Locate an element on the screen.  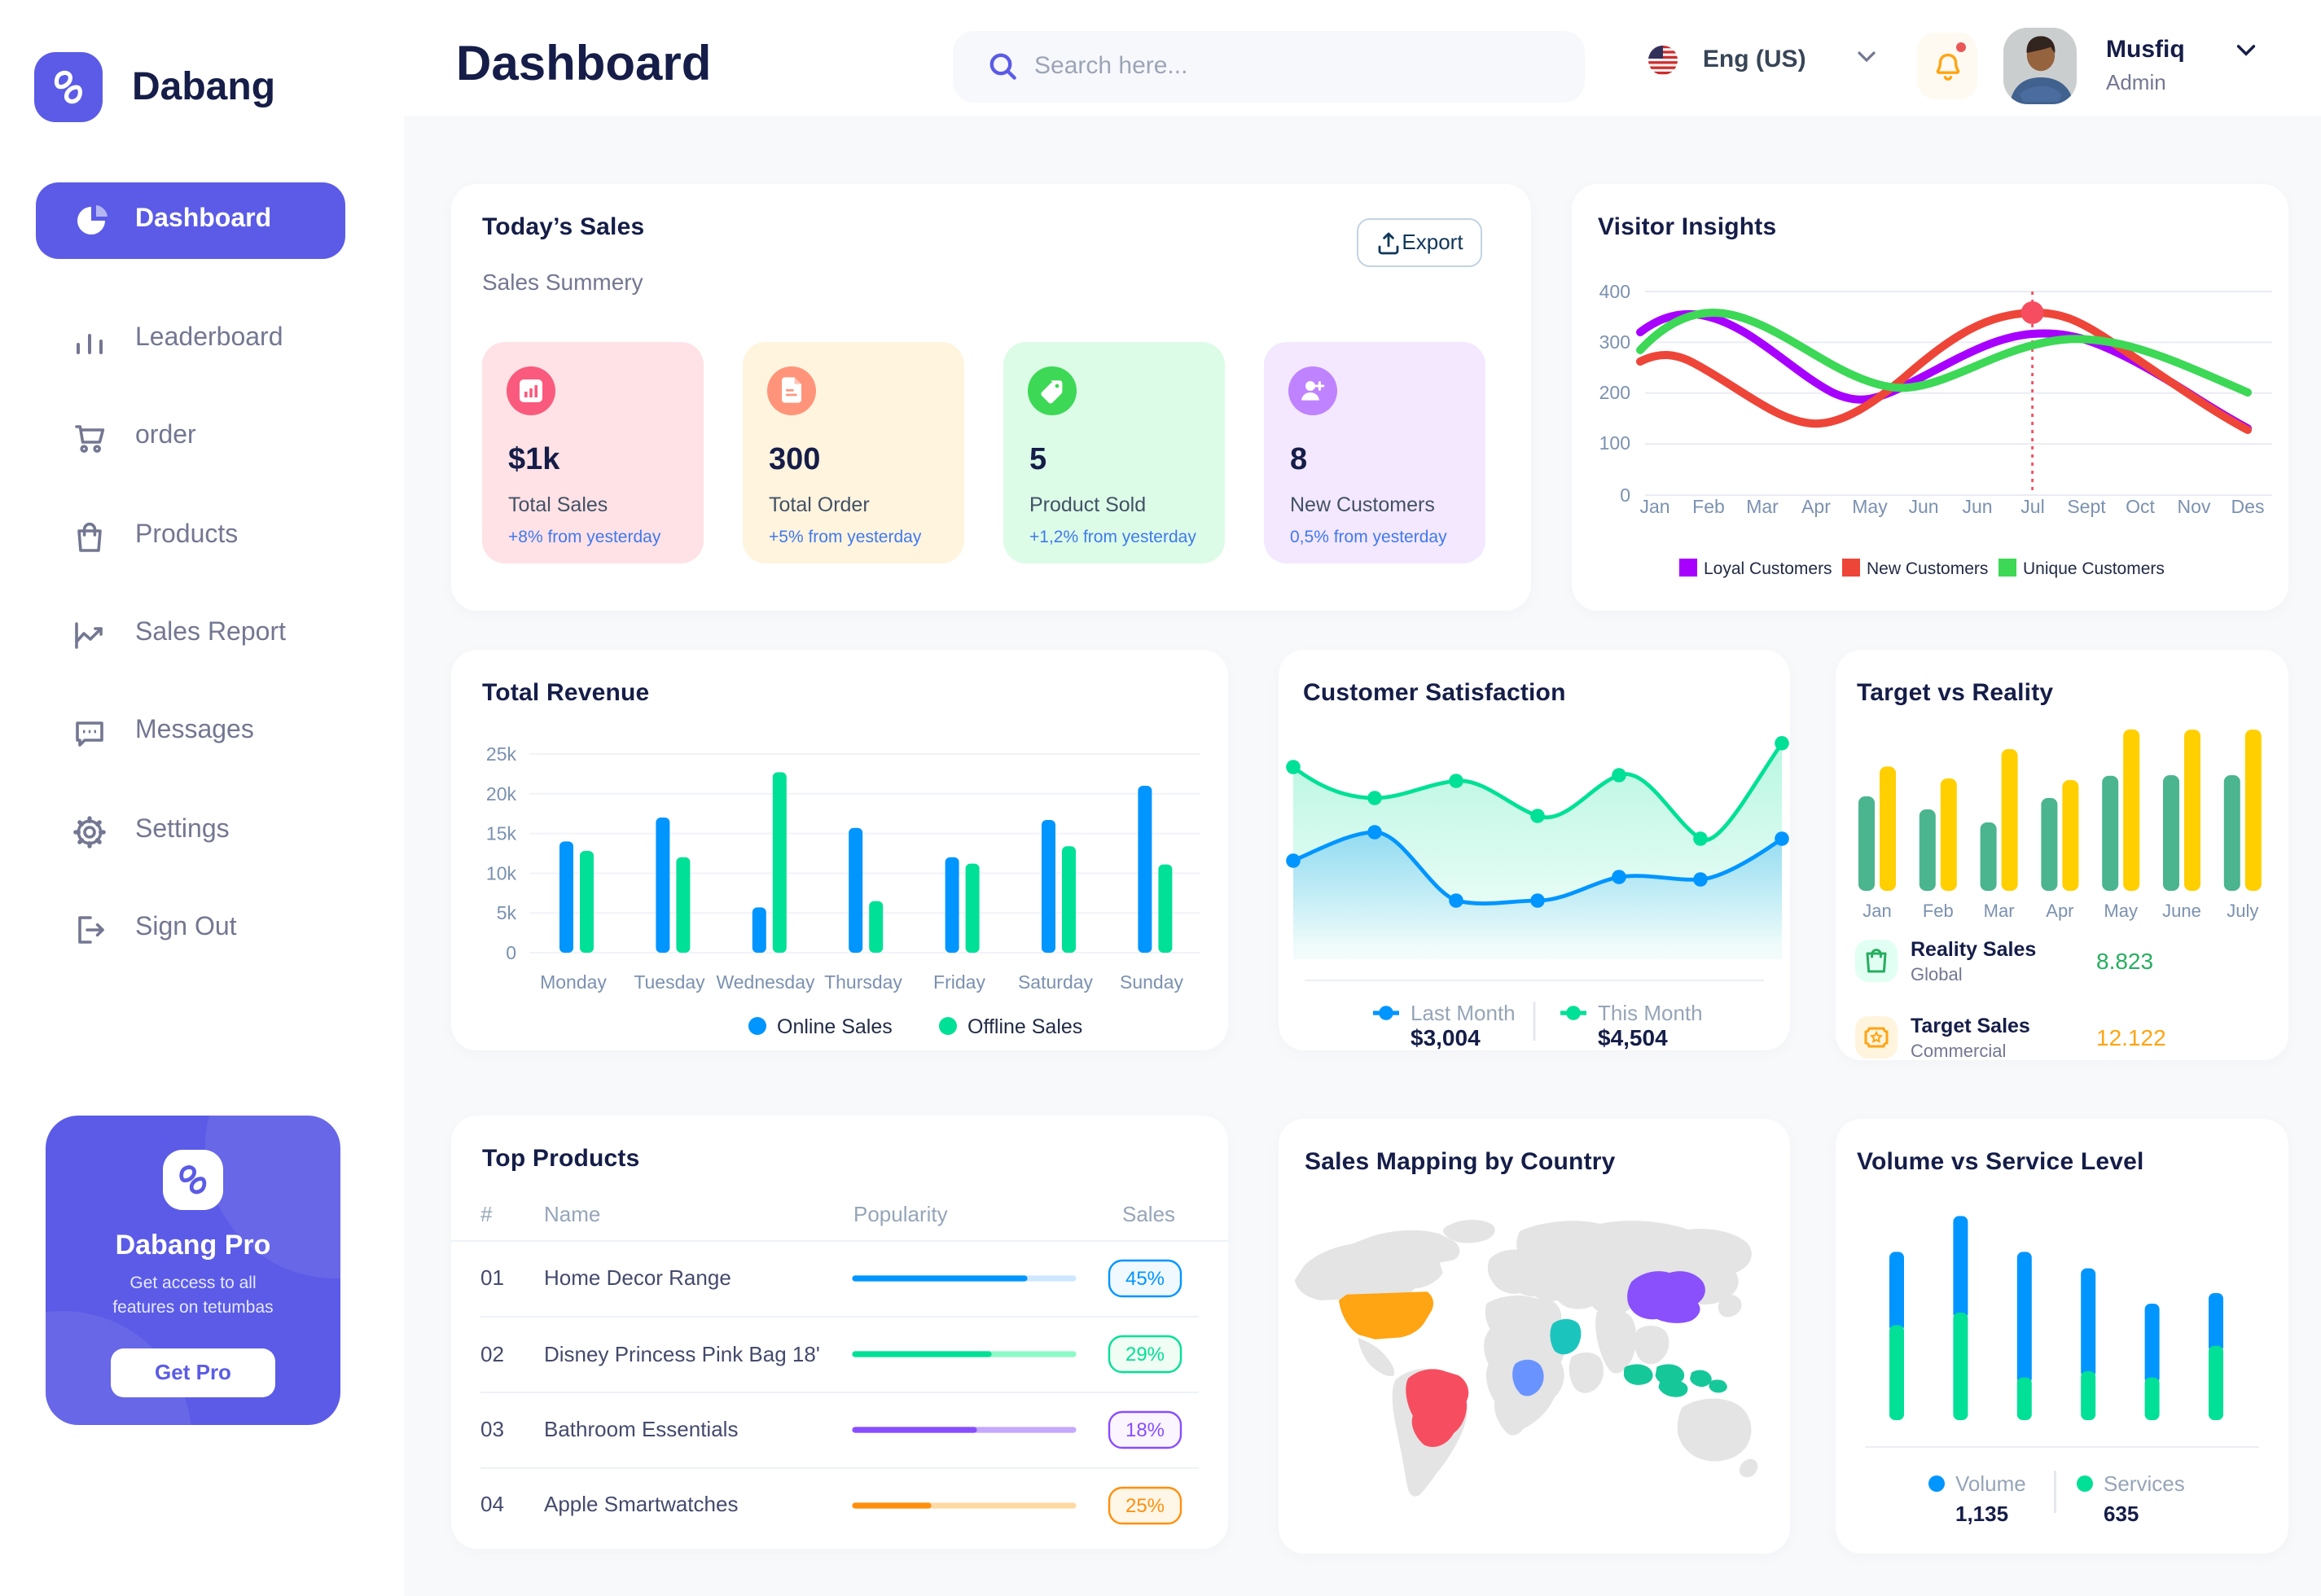
svg-text: Loyal Customers is located at coordinates (1768, 568).